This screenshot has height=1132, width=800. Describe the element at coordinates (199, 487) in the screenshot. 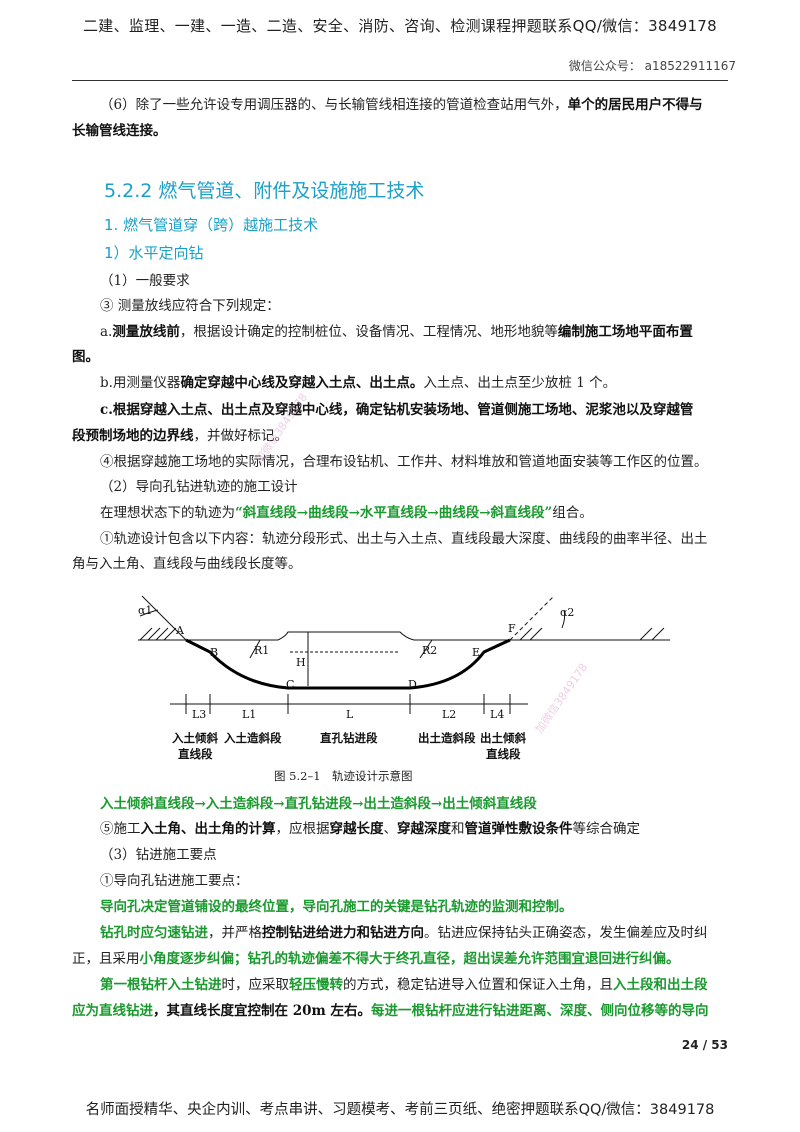

I see `guide-design: （2）导向孔钻进轨迹的施工设计` at that location.